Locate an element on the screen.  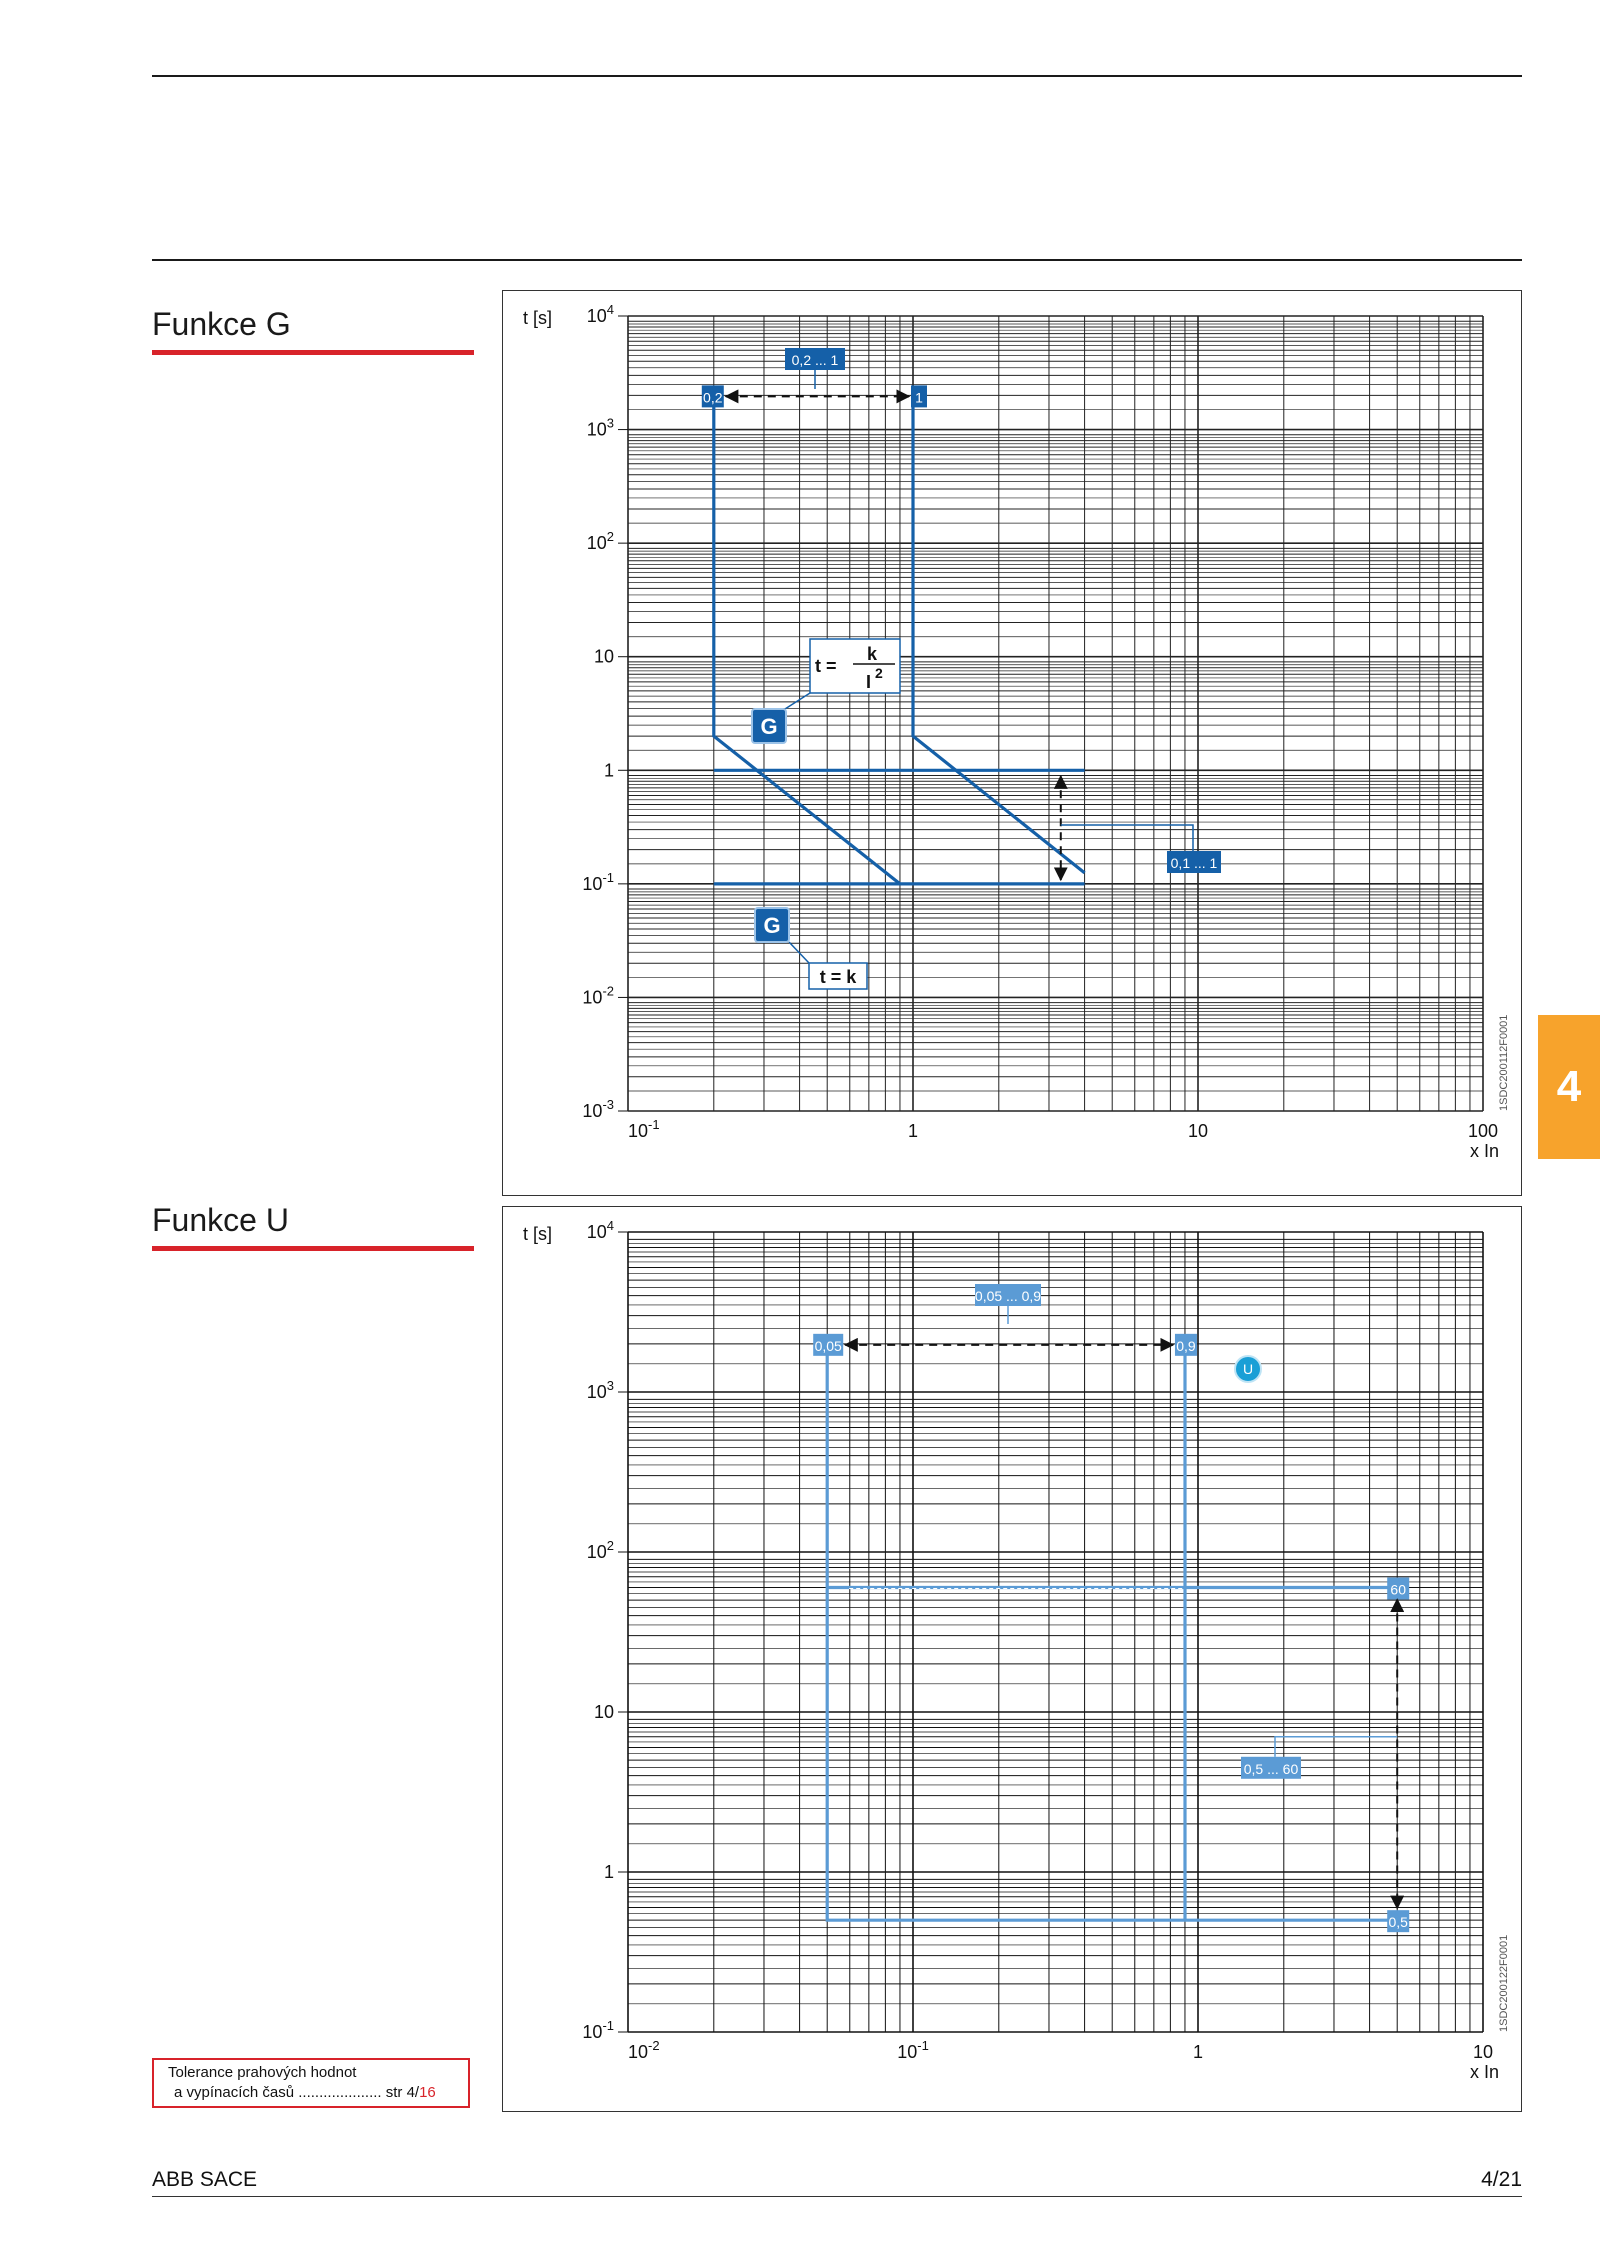
label-max-t-bg is located at coordinates (1398, 1588).